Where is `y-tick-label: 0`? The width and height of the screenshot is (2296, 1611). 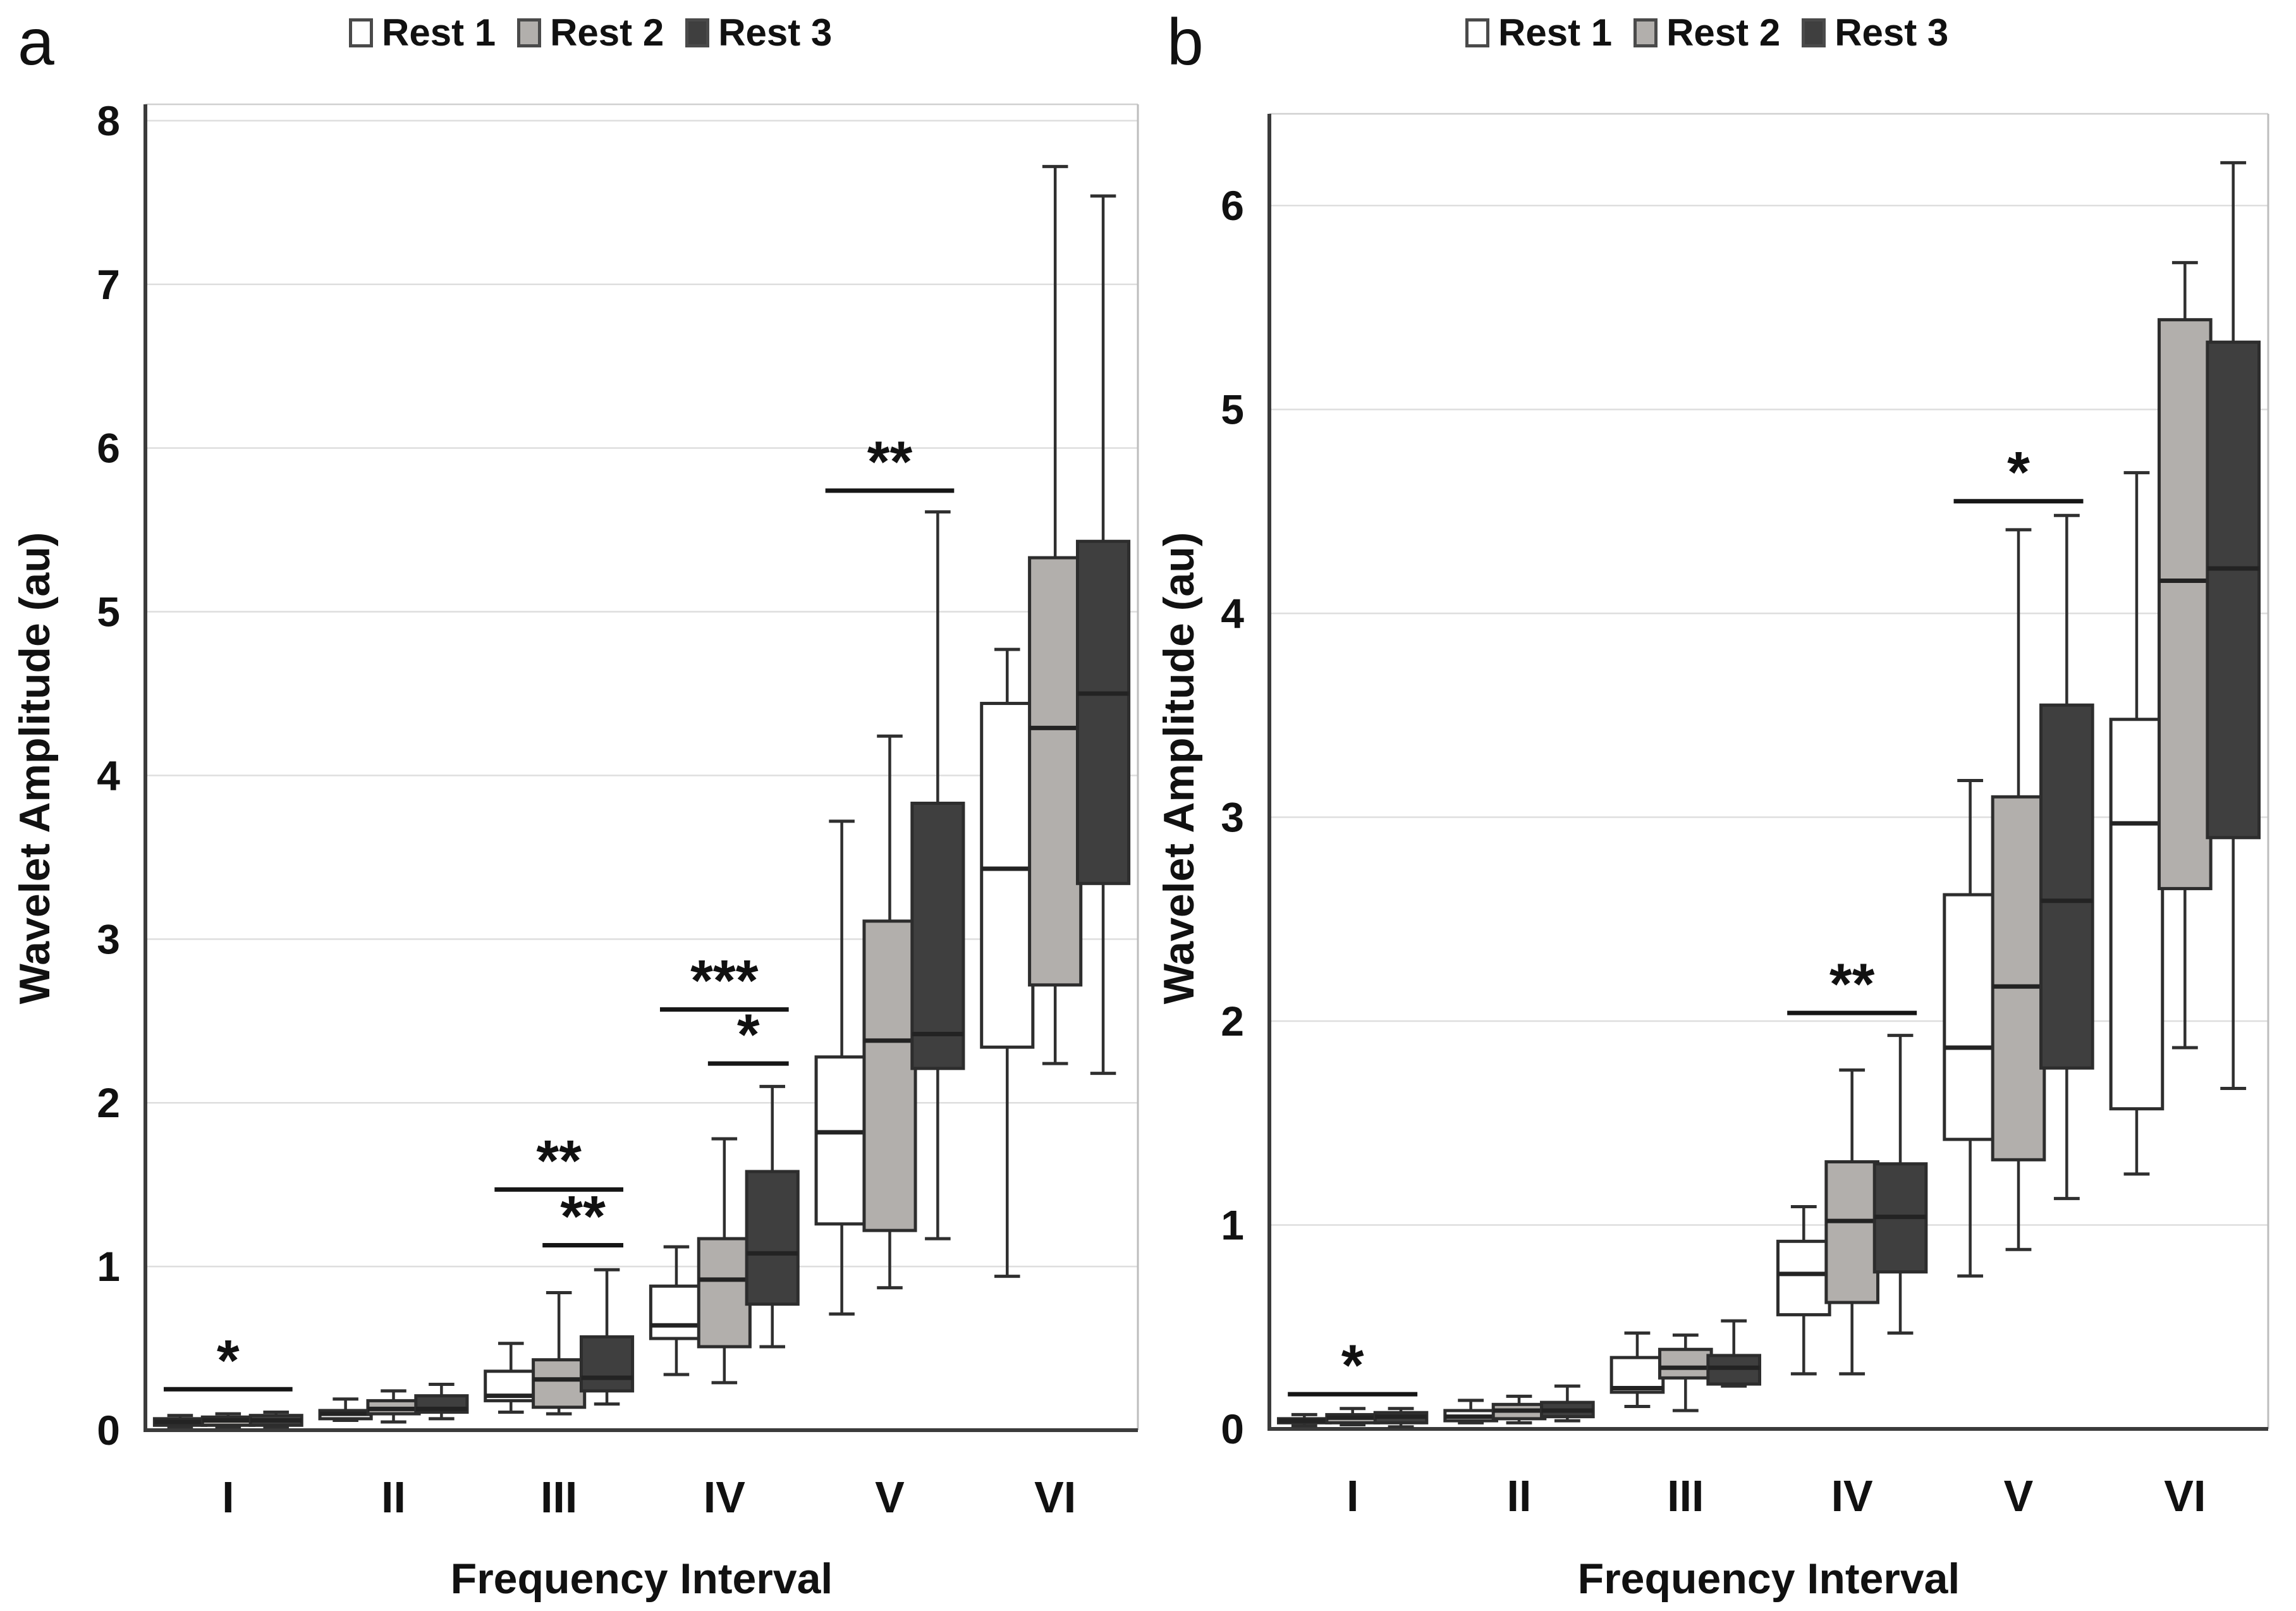 y-tick-label: 0 is located at coordinates (1233, 1429).